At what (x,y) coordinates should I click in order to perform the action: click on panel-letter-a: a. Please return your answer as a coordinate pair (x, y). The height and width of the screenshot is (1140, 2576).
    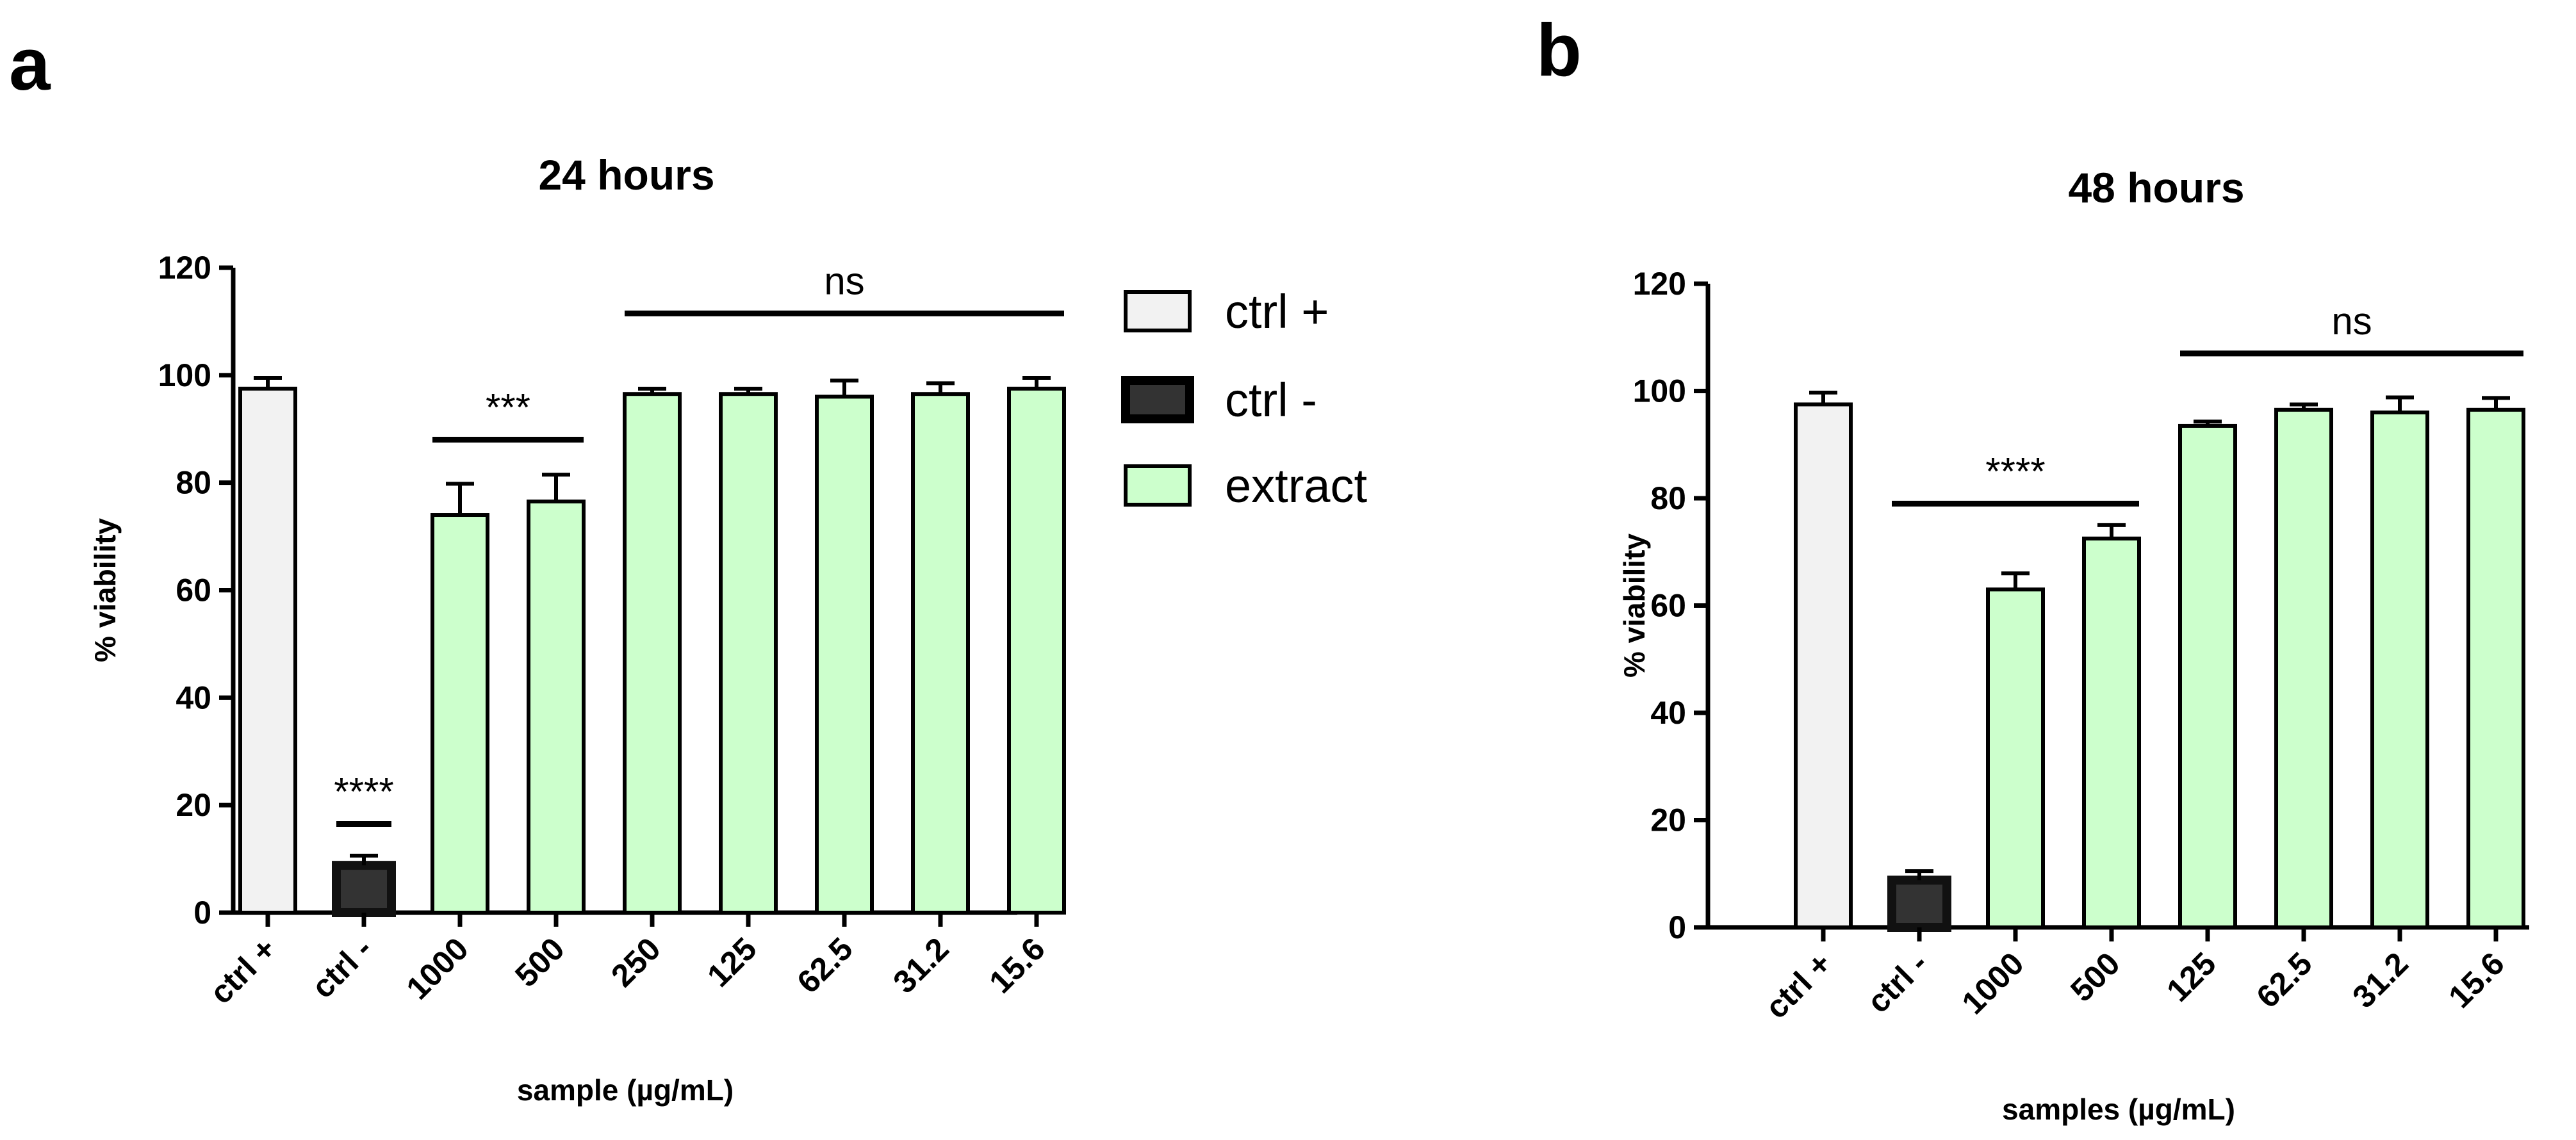
    Looking at the image, I should click on (30, 64).